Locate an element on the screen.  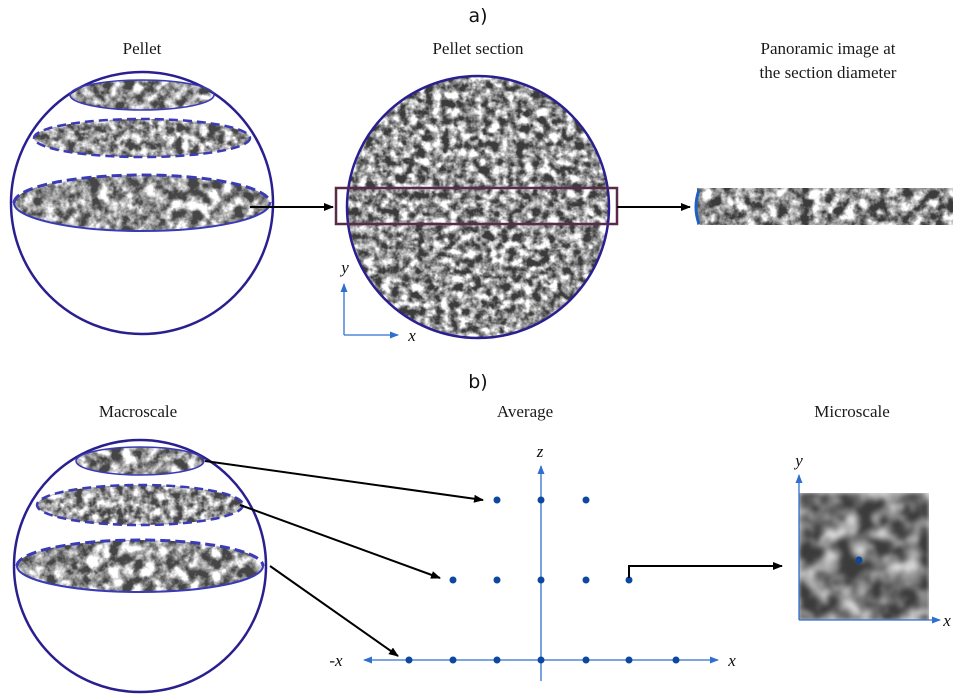
macroscale-slice-equator is located at coordinates (140, 565).